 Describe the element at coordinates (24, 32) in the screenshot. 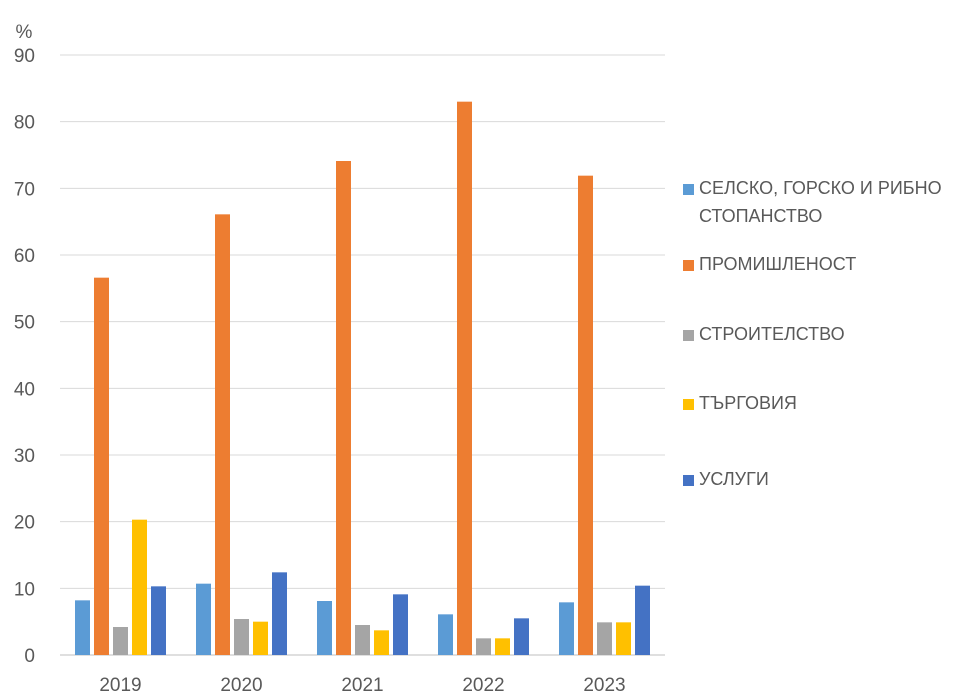

I see `y-unit-label: %` at that location.